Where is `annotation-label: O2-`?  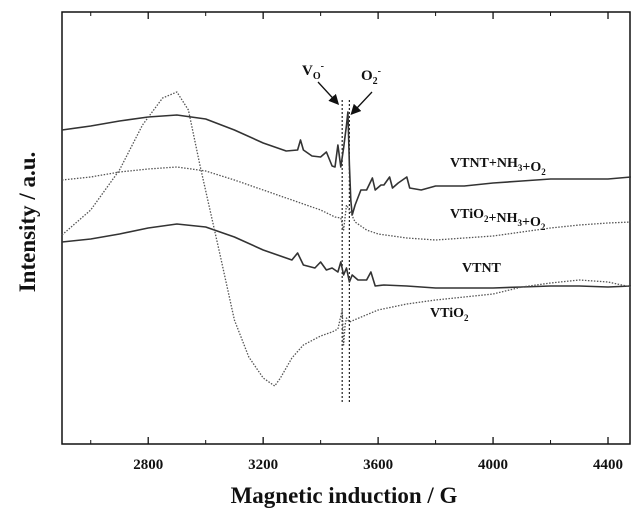
annotation-label: O2- is located at coordinates (371, 76).